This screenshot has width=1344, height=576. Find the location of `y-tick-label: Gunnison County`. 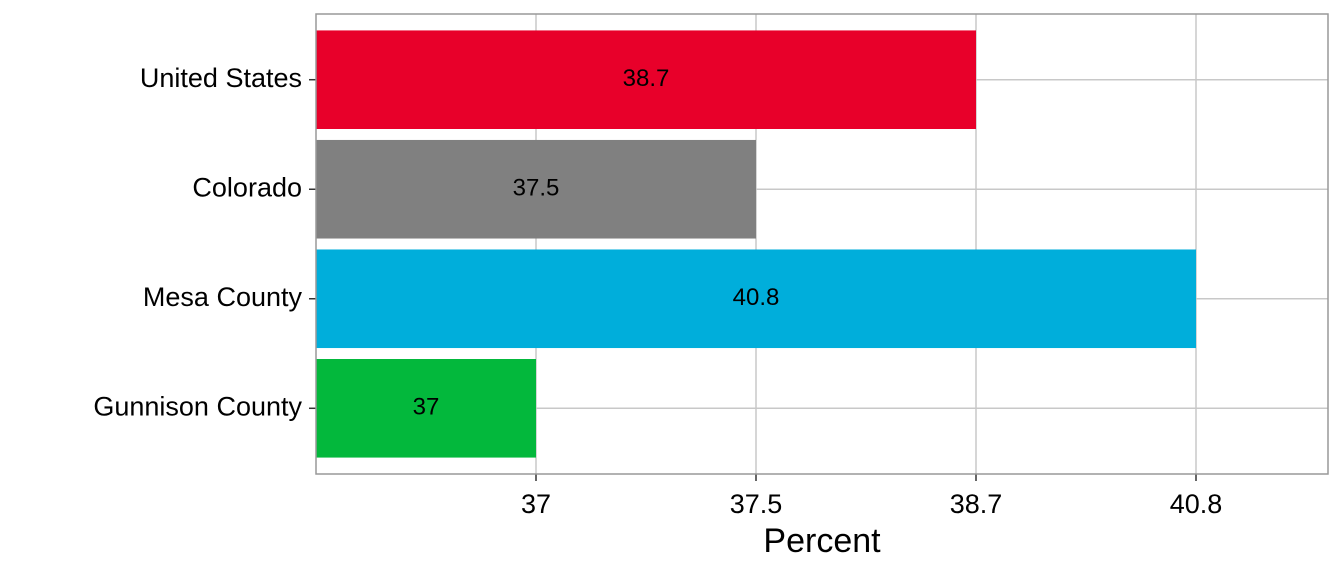

y-tick-label: Gunnison County is located at coordinates (197, 406).